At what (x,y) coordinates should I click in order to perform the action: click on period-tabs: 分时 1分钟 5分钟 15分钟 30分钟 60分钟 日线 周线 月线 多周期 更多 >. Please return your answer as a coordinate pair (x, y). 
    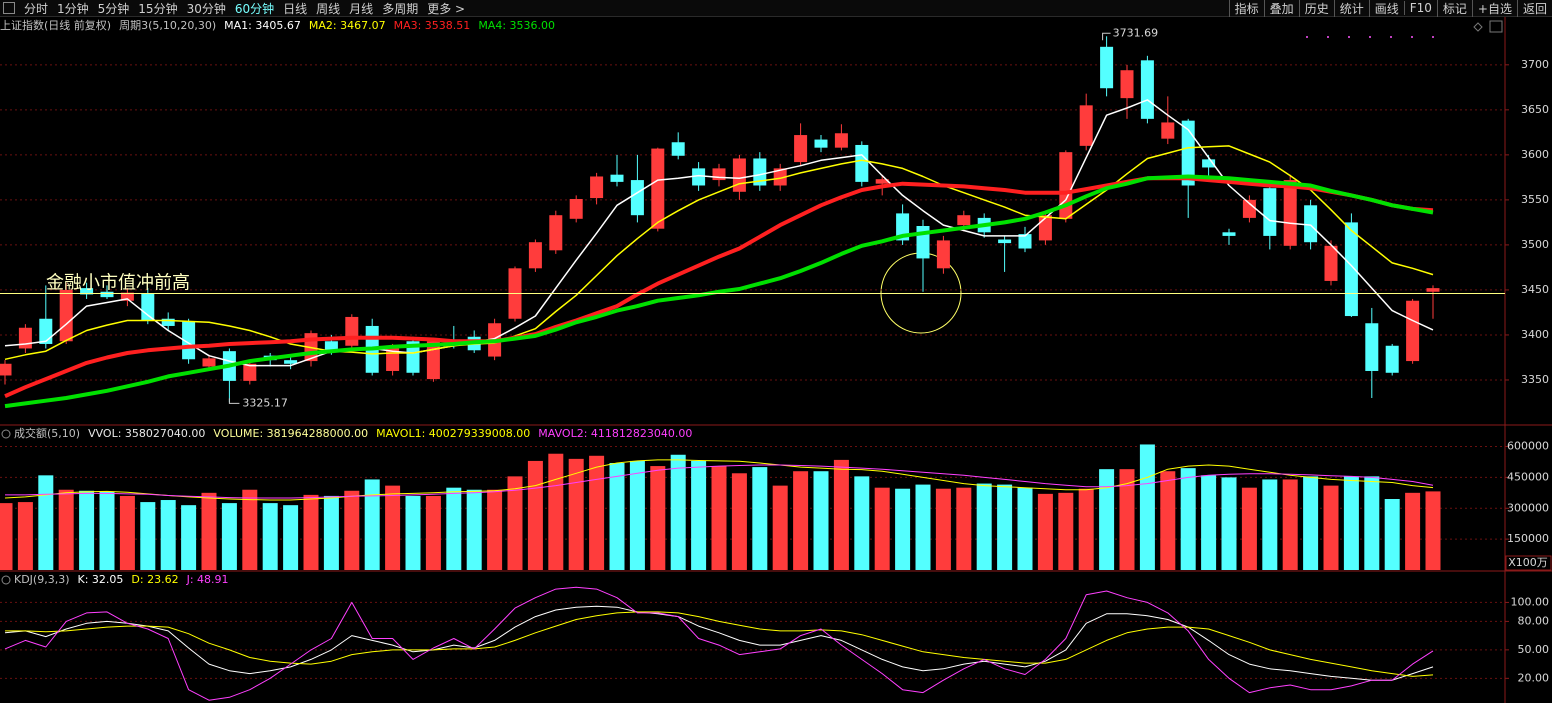
    Looking at the image, I should click on (237, 8).